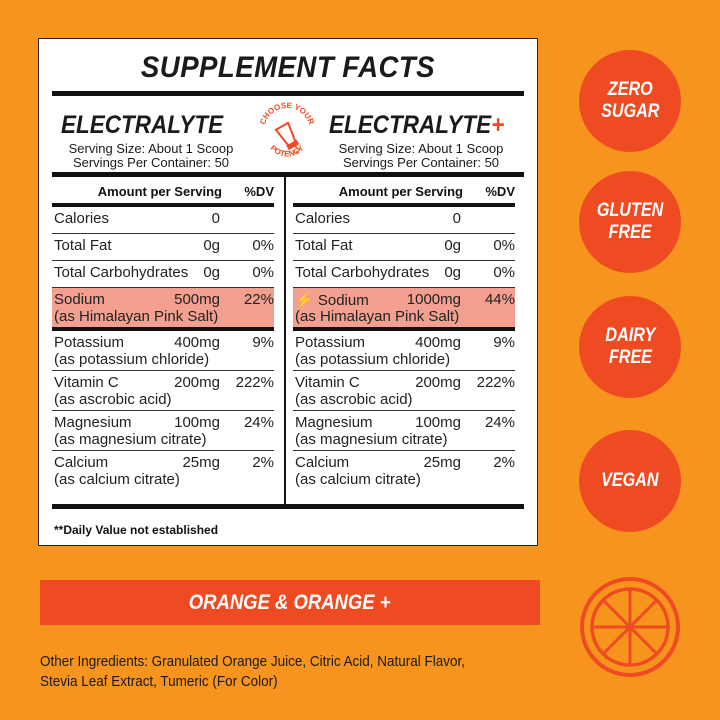 This screenshot has height=720, width=720. Describe the element at coordinates (288, 506) in the screenshot. I see `footer-divider` at that location.